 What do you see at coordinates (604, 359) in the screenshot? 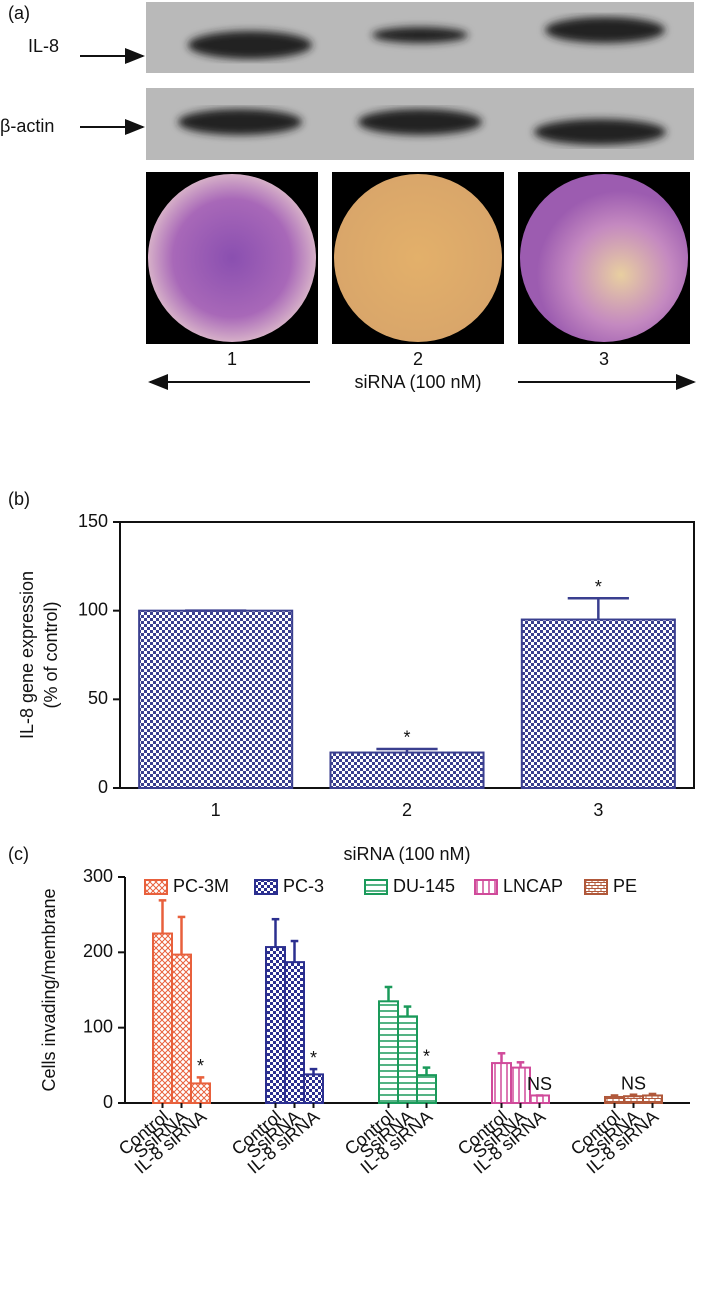
I see `lane-label: 3` at bounding box center [604, 359].